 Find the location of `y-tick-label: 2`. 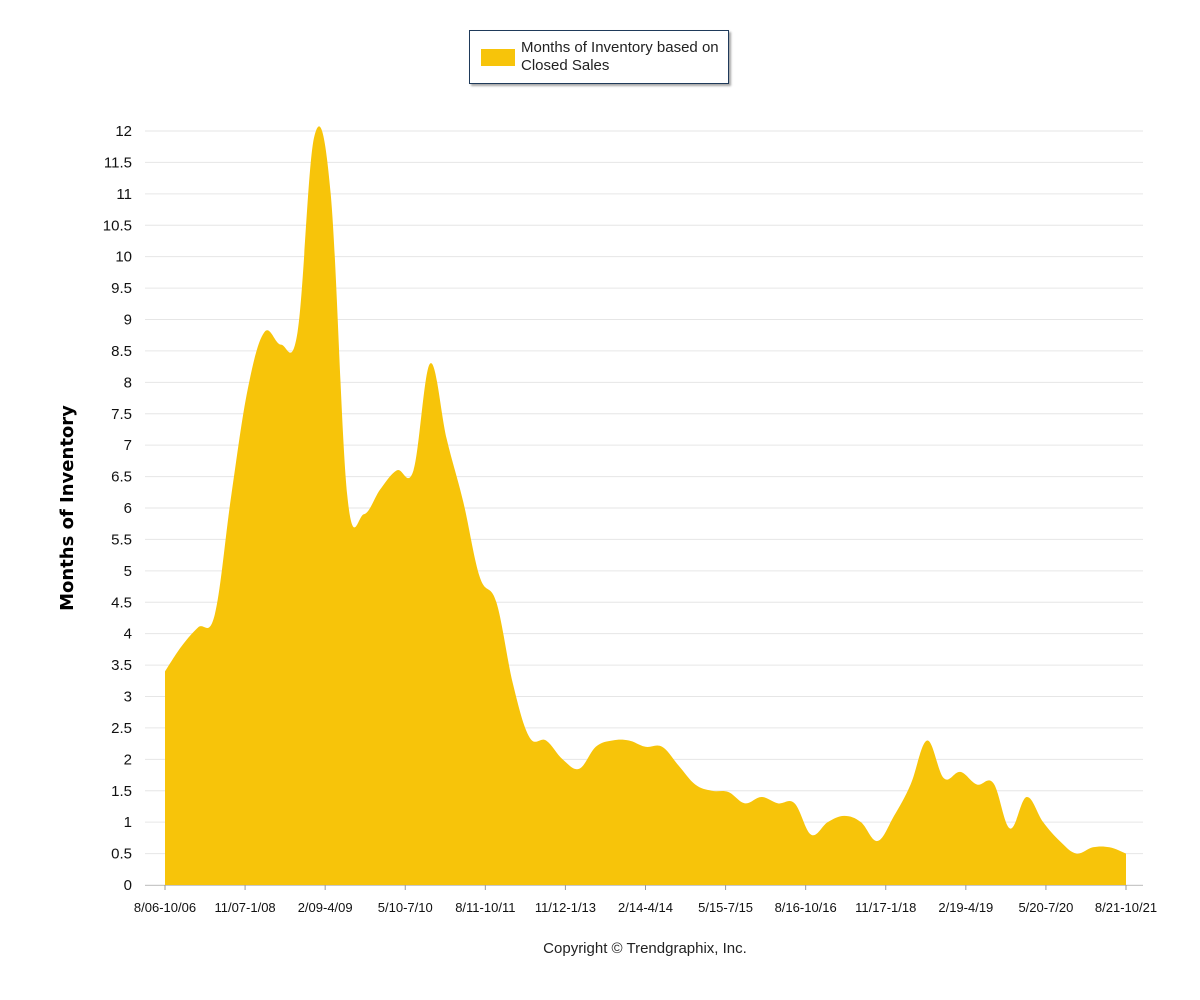

y-tick-label: 2 is located at coordinates (128, 759).